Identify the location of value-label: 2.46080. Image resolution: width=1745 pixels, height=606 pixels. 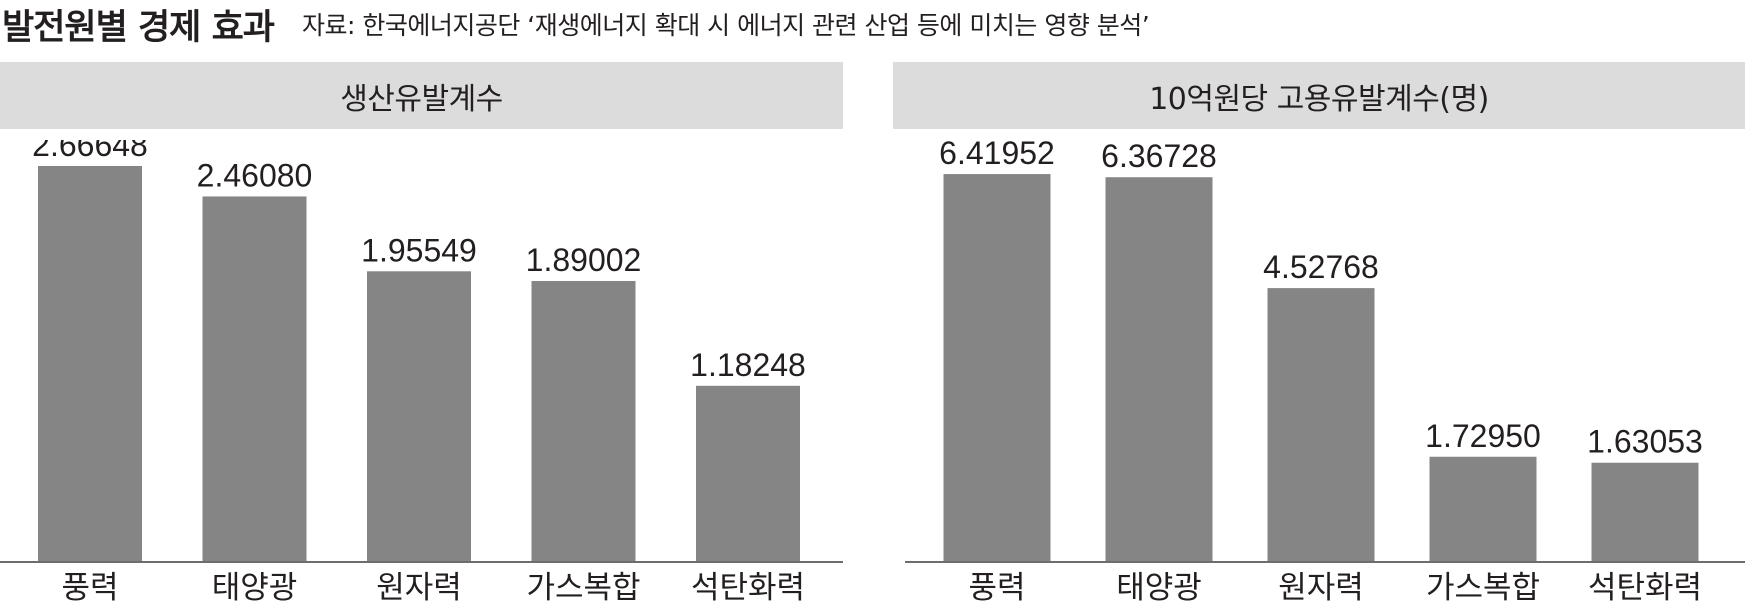
(255, 175).